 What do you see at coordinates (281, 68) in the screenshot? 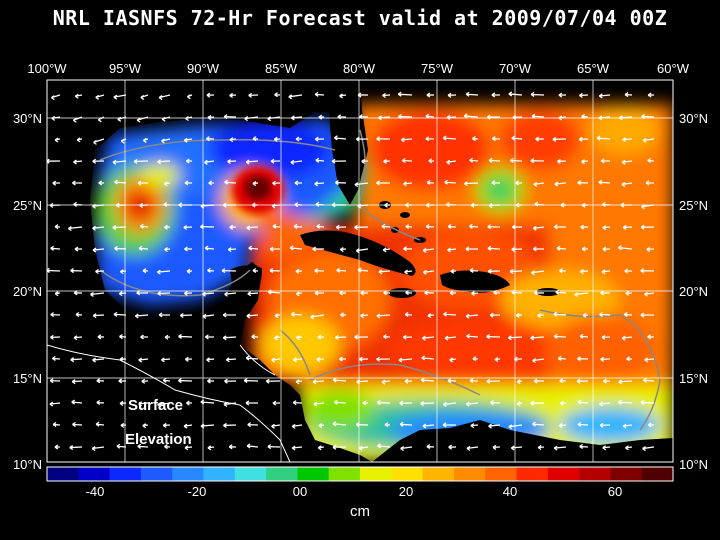
I see `lon-label: 85°W` at bounding box center [281, 68].